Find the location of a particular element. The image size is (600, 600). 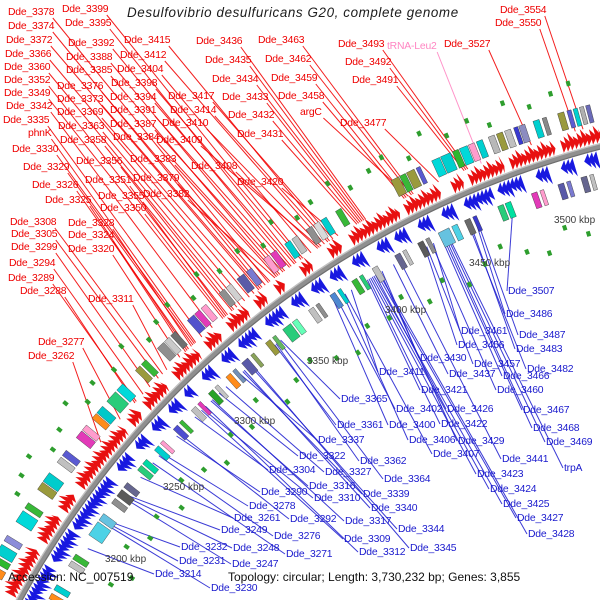

gene-label-forward: Dde_3329 is located at coordinates (46, 167).